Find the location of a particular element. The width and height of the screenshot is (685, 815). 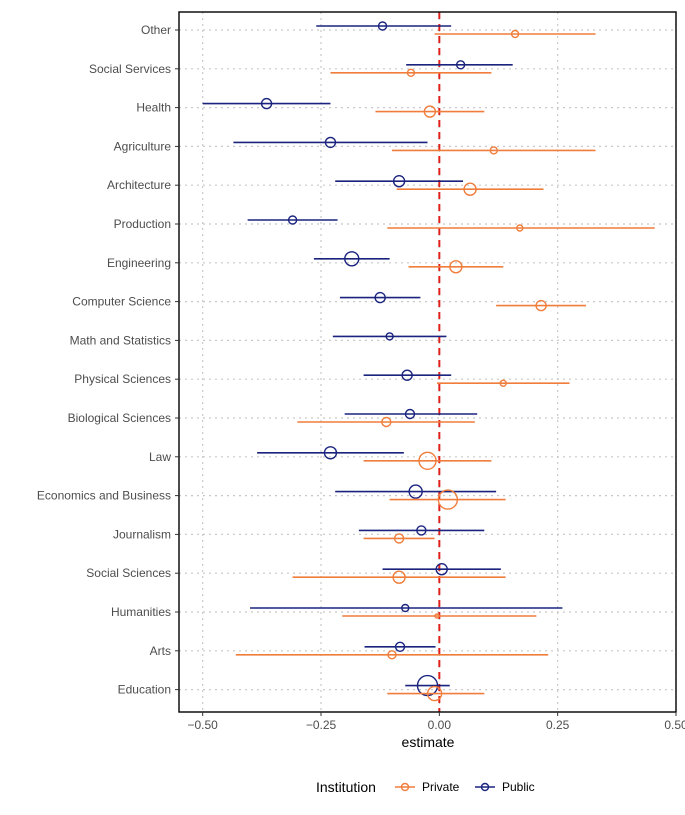

legend-entry-private: Private is located at coordinates (427, 787).